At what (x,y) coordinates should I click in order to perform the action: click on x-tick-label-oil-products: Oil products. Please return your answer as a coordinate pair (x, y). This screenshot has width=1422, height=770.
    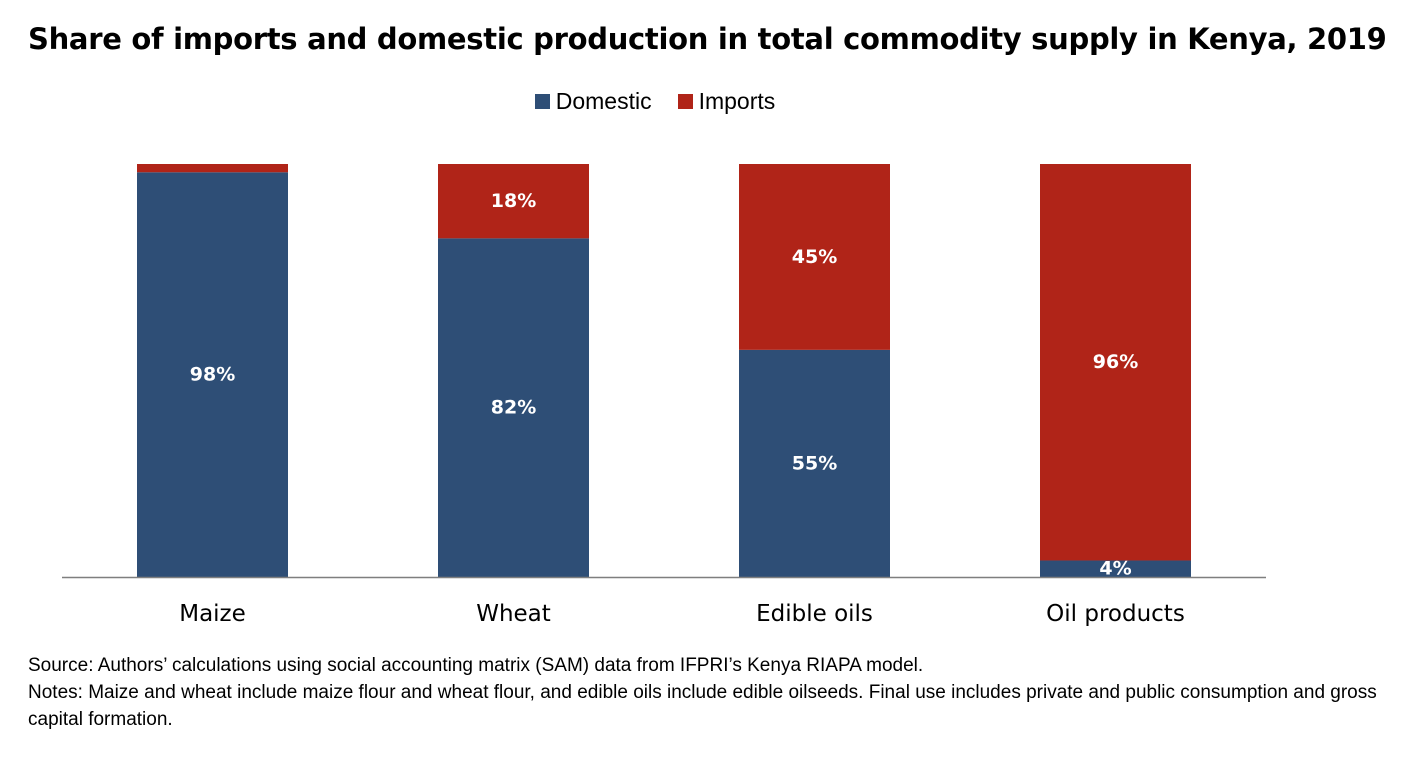
    Looking at the image, I should click on (1115, 614).